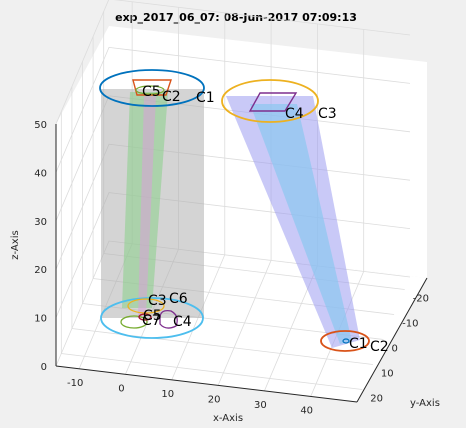 This screenshot has width=466, height=428. Describe the element at coordinates (301, 224) in the screenshot. I see `cone-group2-inner` at that location.